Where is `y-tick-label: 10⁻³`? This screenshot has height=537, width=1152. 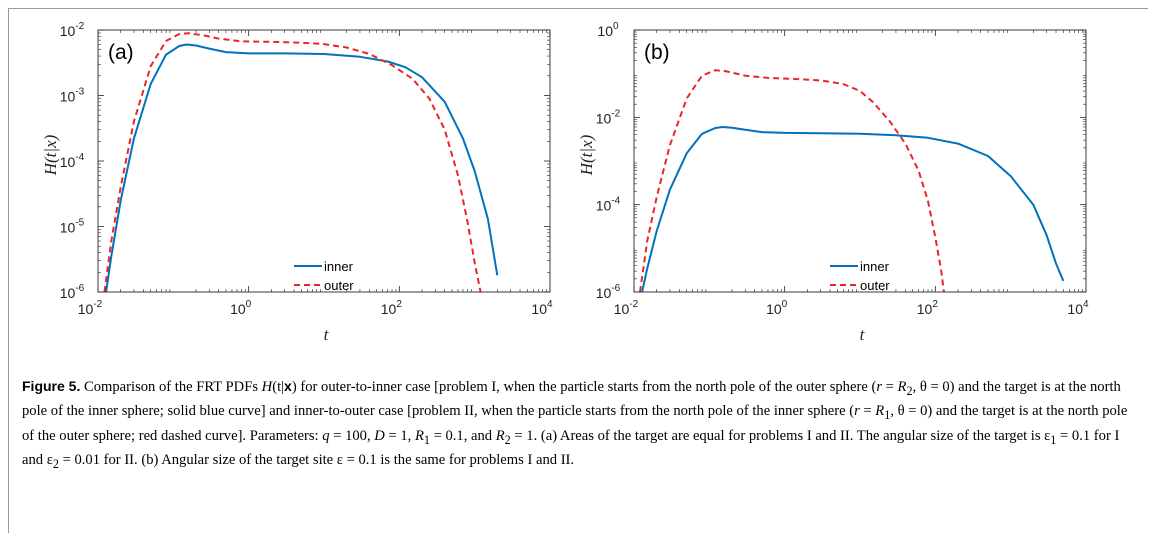
y-tick-label: 10⁻³ is located at coordinates (72, 96).